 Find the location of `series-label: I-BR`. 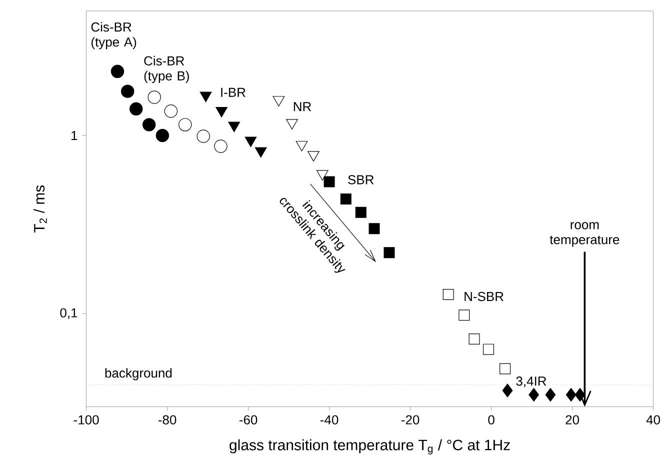

series-label: I-BR is located at coordinates (233, 92).